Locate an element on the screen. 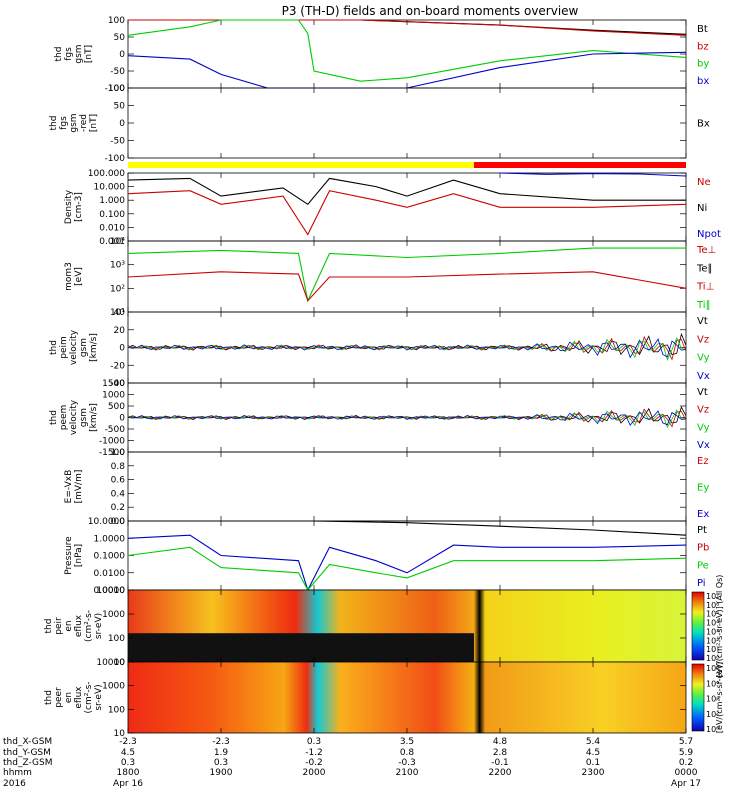 The image size is (750, 800). y-tick-label: 0.0100 is located at coordinates (110, 574).